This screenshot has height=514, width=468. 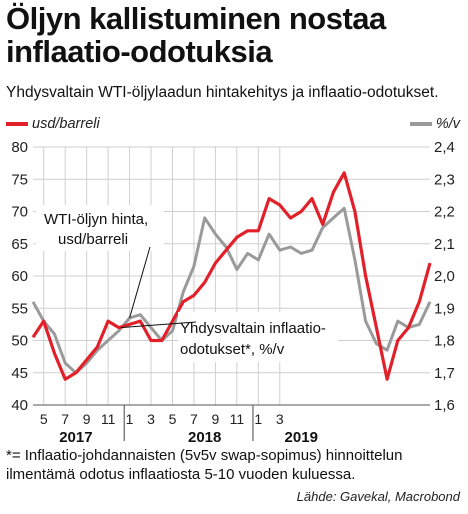 I want to click on right-tick-label: 2,0, so click(x=444, y=276).